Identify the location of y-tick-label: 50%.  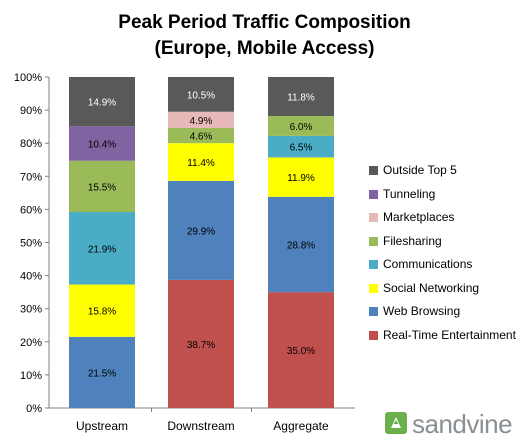
(31, 244).